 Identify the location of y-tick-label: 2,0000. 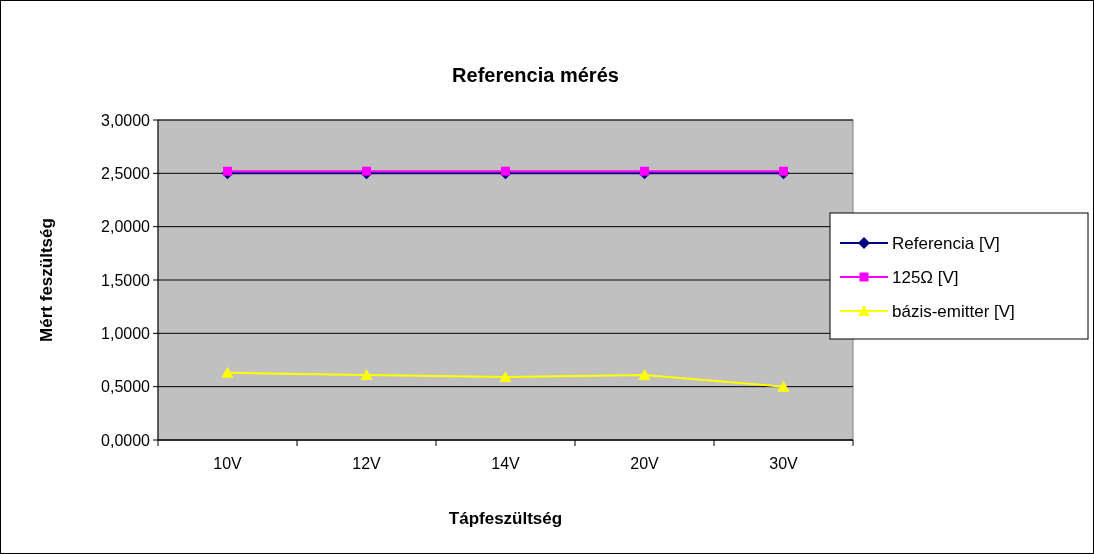
(126, 227).